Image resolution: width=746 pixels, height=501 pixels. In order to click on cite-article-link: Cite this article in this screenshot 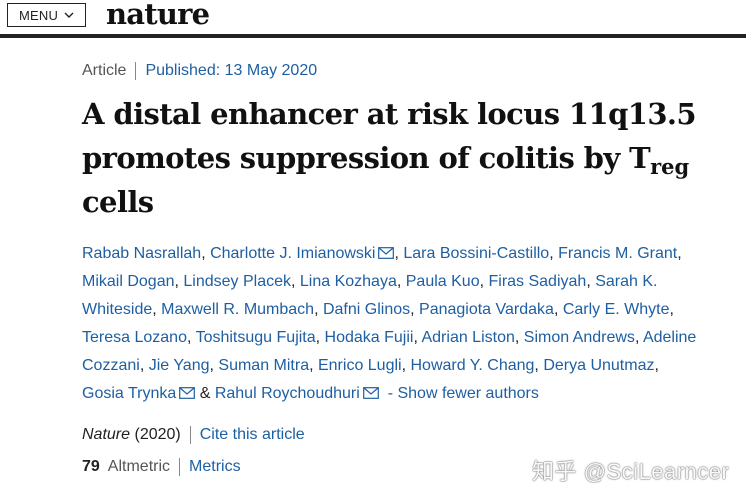, I will do `click(252, 434)`.